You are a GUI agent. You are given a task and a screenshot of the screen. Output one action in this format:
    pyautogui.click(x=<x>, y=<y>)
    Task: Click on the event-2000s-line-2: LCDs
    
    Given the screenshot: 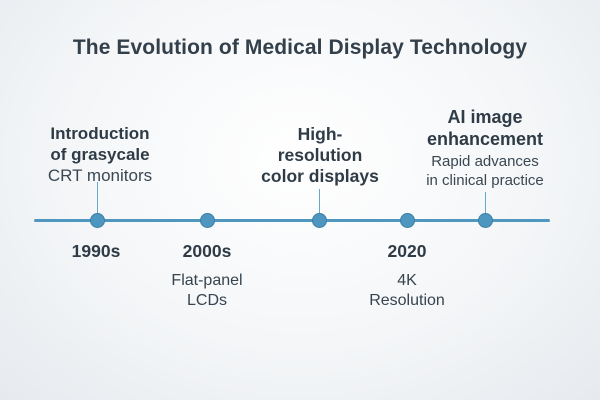 What is the action you would take?
    pyautogui.click(x=206, y=300)
    